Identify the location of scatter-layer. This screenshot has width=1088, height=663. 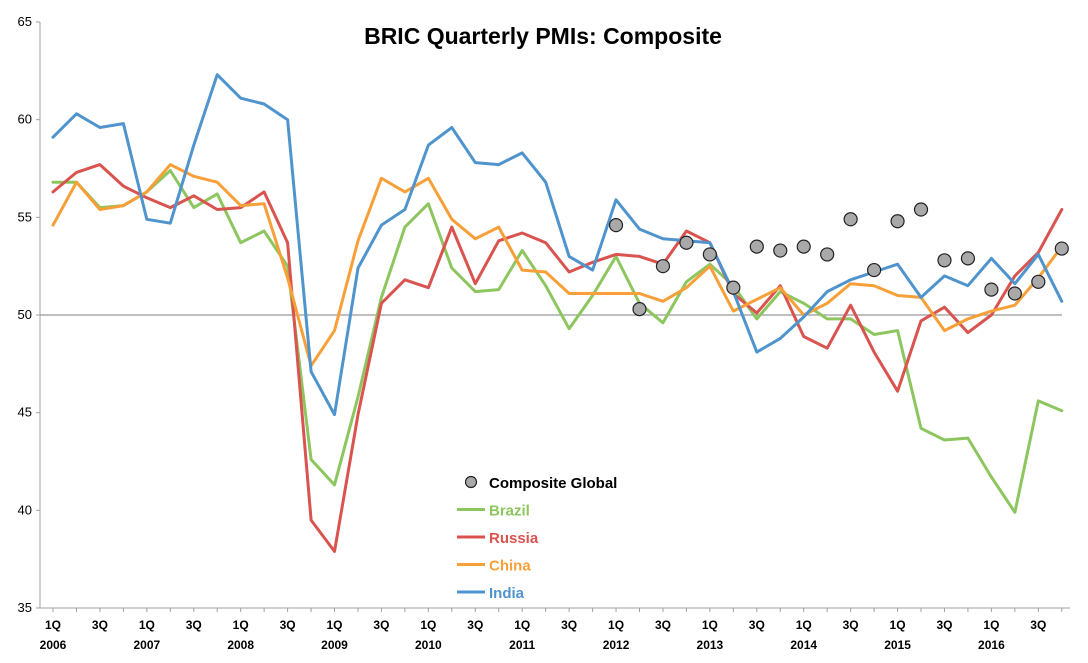
(838, 259).